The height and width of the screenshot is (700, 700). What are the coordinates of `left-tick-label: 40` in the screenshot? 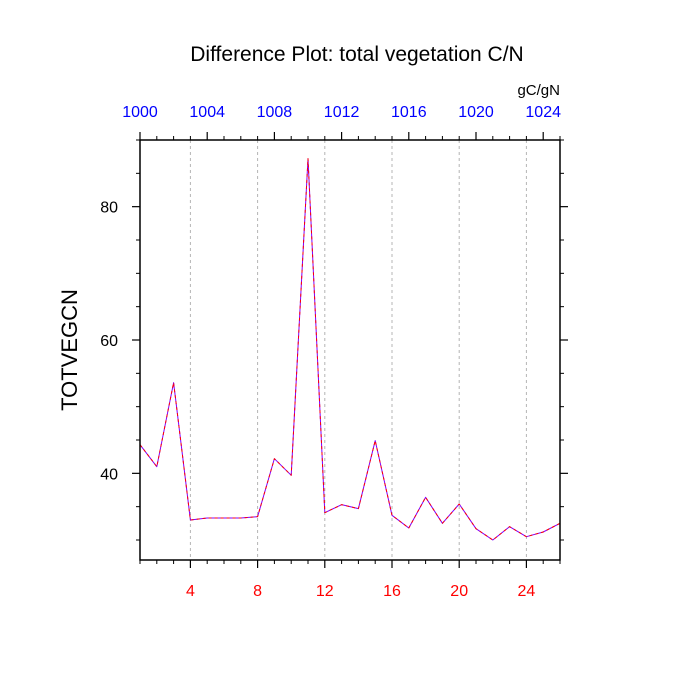 It's located at (109, 474).